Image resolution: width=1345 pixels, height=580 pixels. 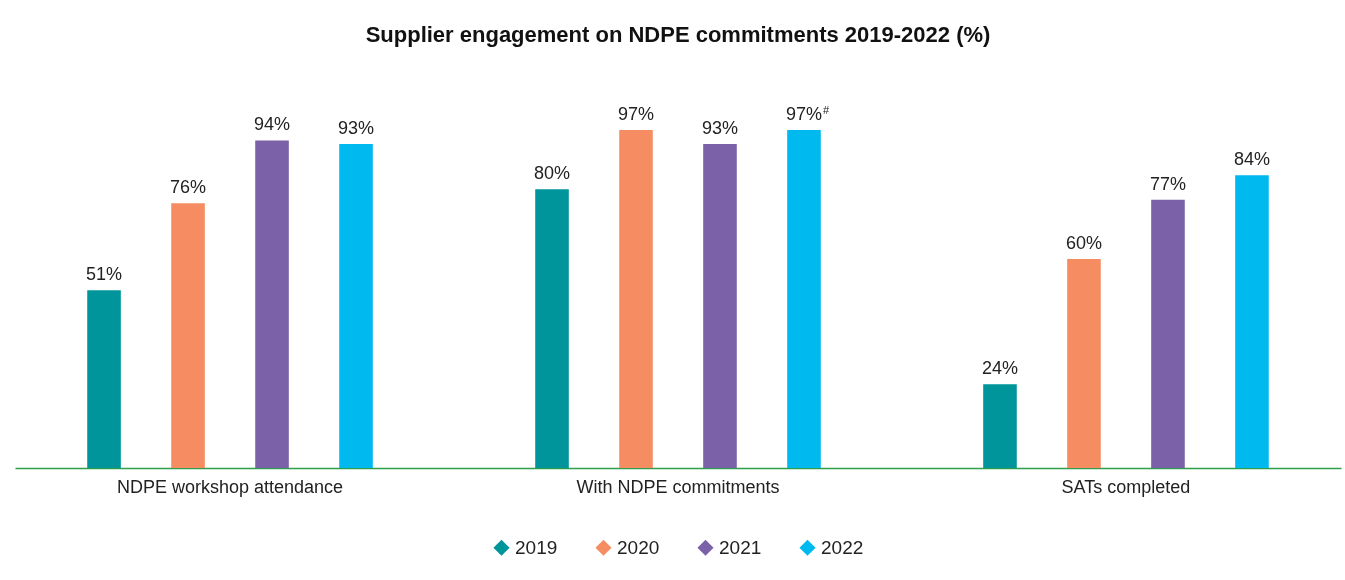 What do you see at coordinates (230, 486) in the screenshot?
I see `x-tick-label: NDPE workshop attendance` at bounding box center [230, 486].